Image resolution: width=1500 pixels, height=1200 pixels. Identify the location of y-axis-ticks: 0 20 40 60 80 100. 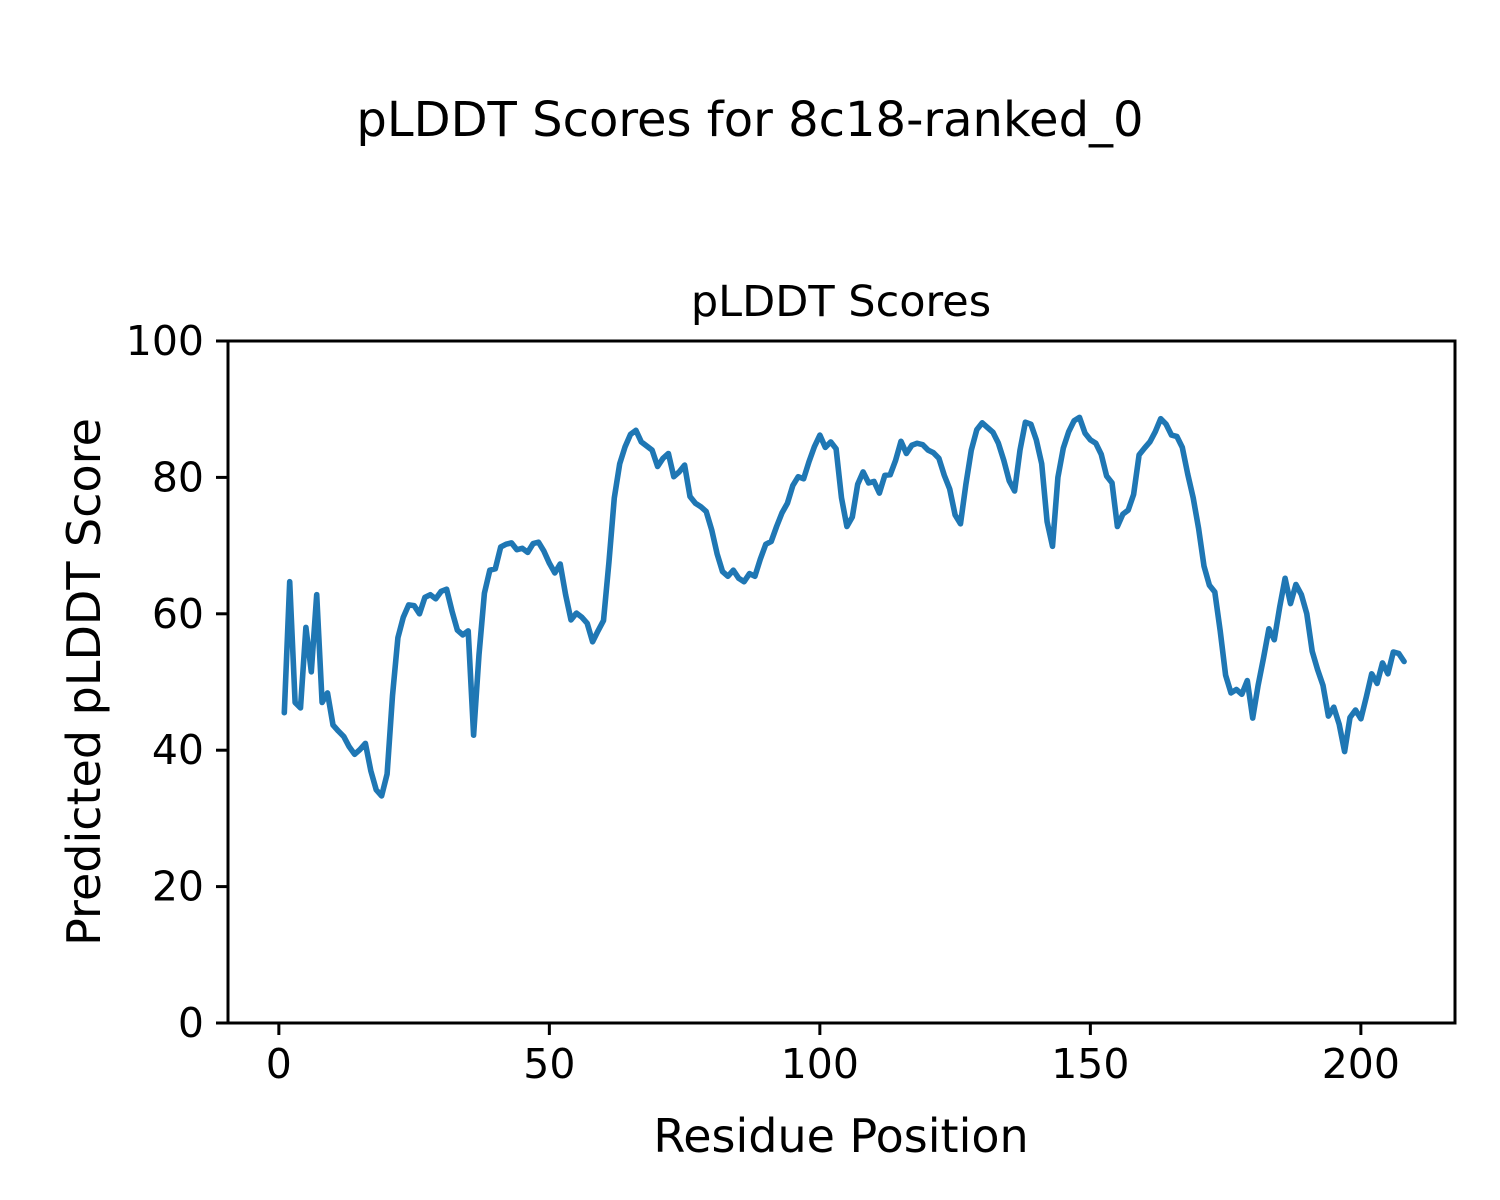
(177, 682).